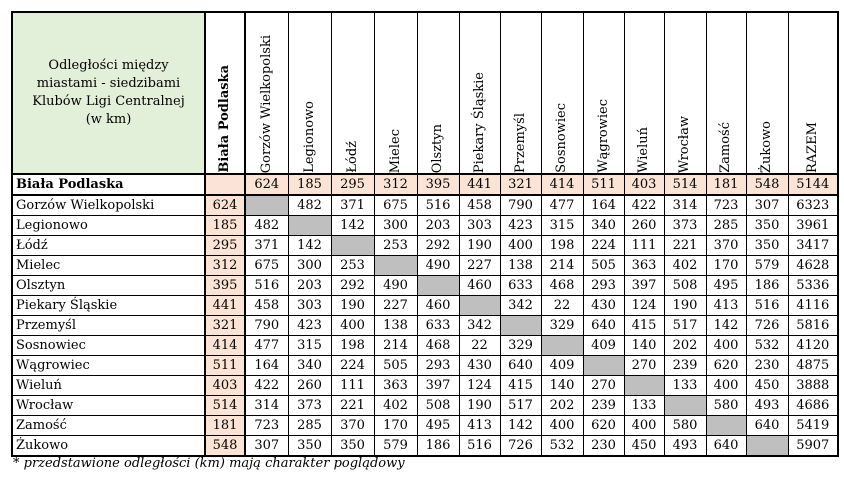 The width and height of the screenshot is (844, 478). I want to click on distance-cell: 790, so click(520, 205).